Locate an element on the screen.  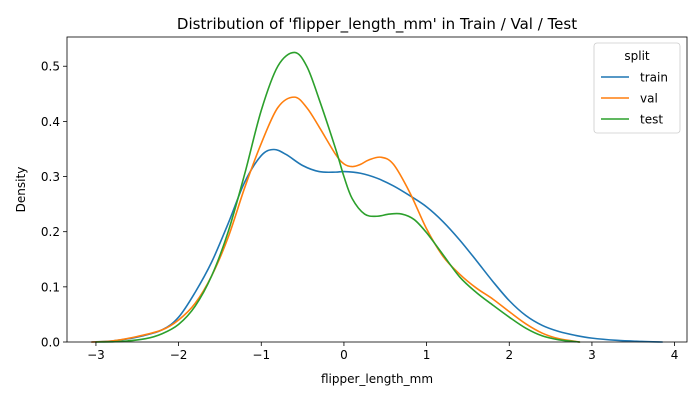
x-tick-label: −3 is located at coordinates (96, 355).